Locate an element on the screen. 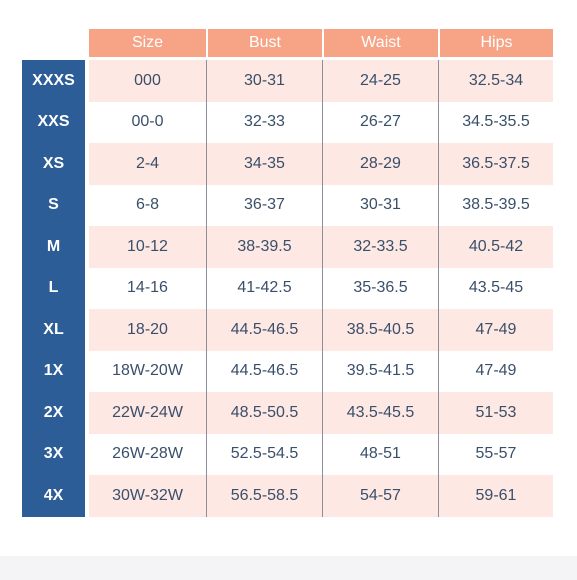 This screenshot has width=577, height=580. size-label: 4X is located at coordinates (53, 495).